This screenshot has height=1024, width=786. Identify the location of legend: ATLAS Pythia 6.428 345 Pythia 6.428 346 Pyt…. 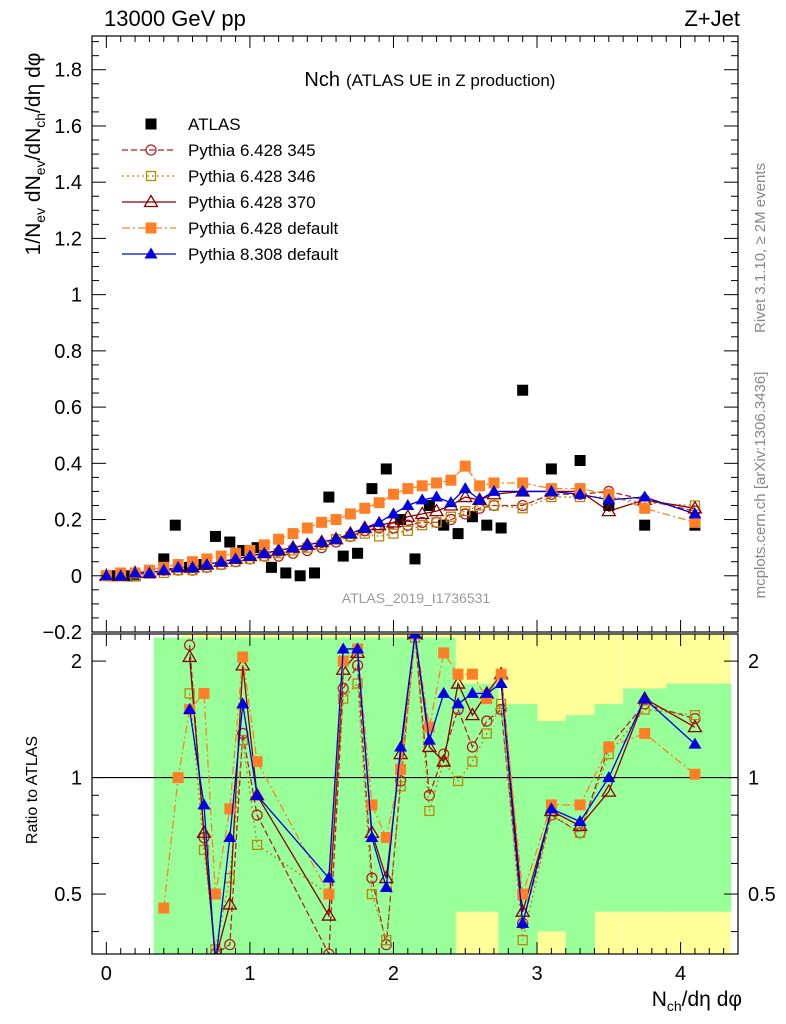
(230, 189).